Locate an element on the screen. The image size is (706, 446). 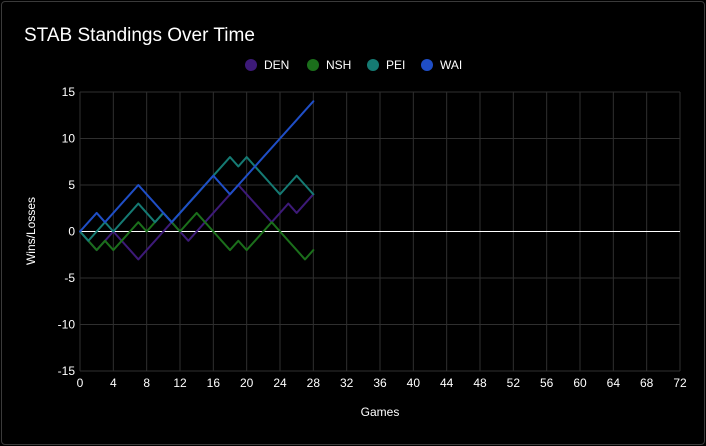
x-tick-labels: 0 4 8 12 16 20 24 28 32 36 40 44 48 52 56 60 64 68 72 is located at coordinates (382, 383).